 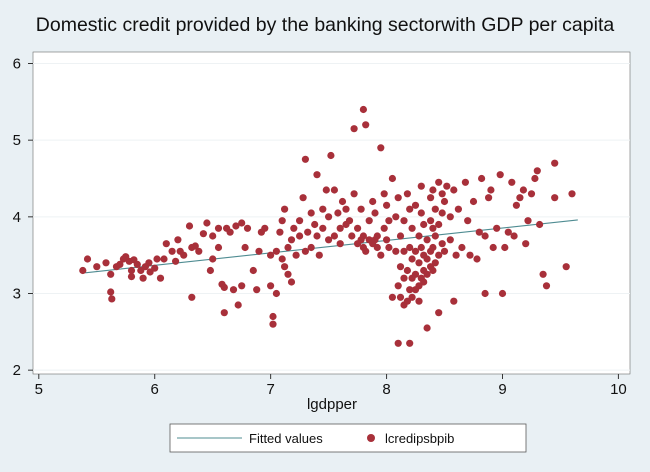 I want to click on x-tick-label: 6, so click(x=155, y=389).